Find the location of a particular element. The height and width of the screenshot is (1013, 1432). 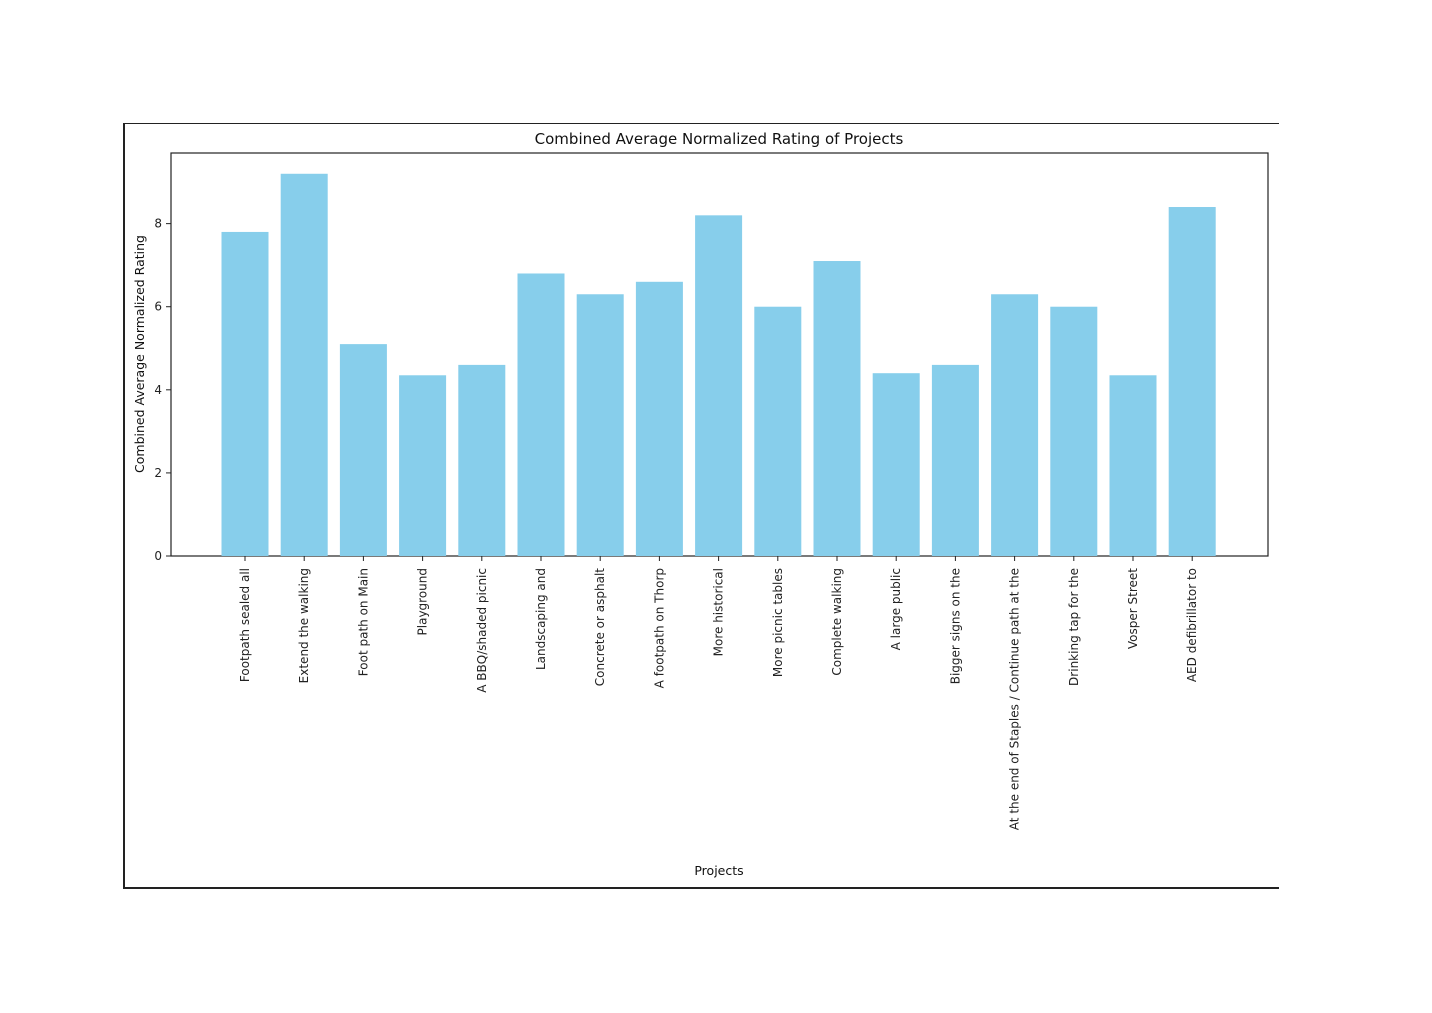

y-tick-label: 0 is located at coordinates (158, 556).